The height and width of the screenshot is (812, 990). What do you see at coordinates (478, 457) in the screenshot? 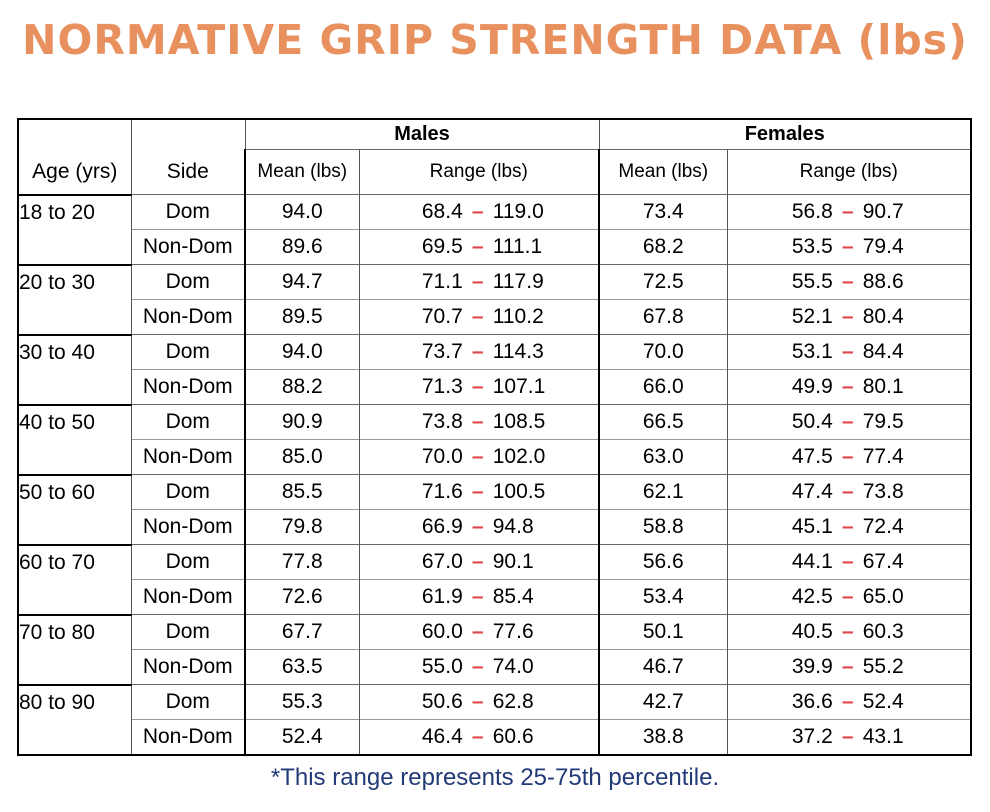
I see `male-range-cell: 70.0–102.0` at bounding box center [478, 457].